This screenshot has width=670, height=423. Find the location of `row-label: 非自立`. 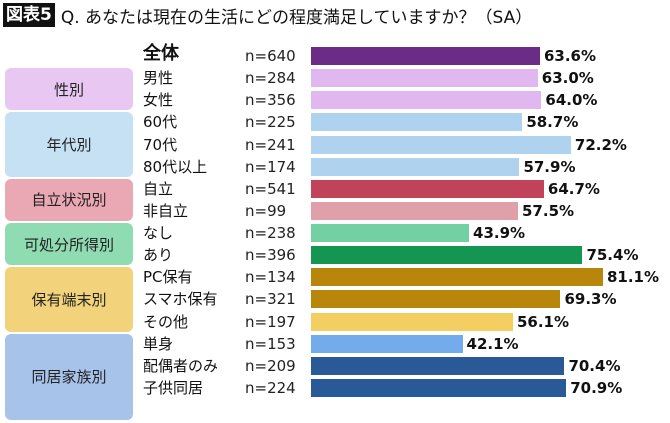

row-label: 非自立 is located at coordinates (166, 210).